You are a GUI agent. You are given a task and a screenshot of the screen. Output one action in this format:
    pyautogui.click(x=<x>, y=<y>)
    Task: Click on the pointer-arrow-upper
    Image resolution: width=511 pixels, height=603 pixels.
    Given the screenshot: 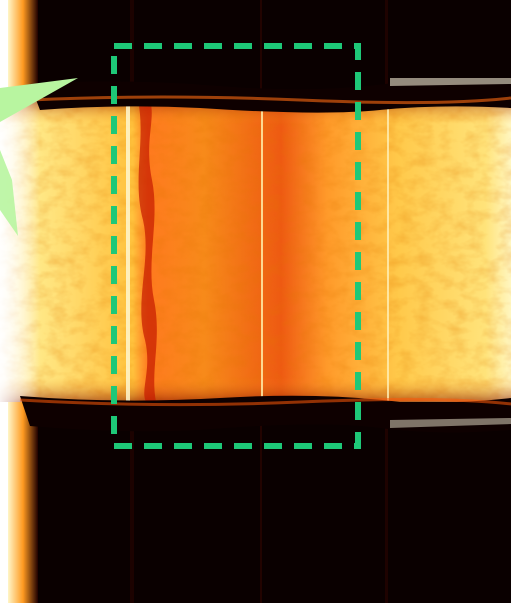 What is the action you would take?
    pyautogui.click(x=39, y=100)
    